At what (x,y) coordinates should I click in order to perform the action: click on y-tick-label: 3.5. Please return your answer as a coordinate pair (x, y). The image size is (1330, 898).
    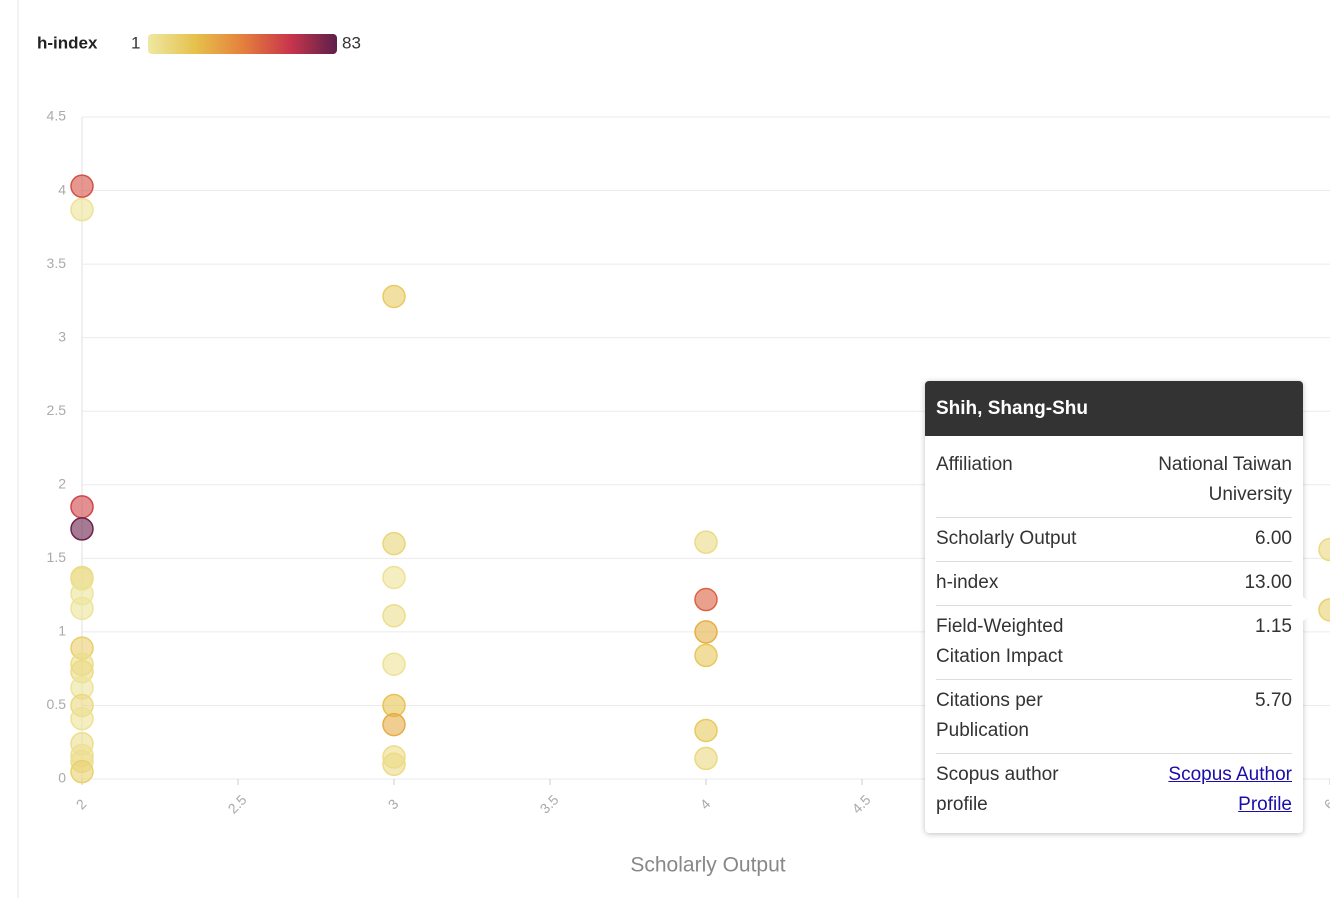
    Looking at the image, I should click on (57, 263).